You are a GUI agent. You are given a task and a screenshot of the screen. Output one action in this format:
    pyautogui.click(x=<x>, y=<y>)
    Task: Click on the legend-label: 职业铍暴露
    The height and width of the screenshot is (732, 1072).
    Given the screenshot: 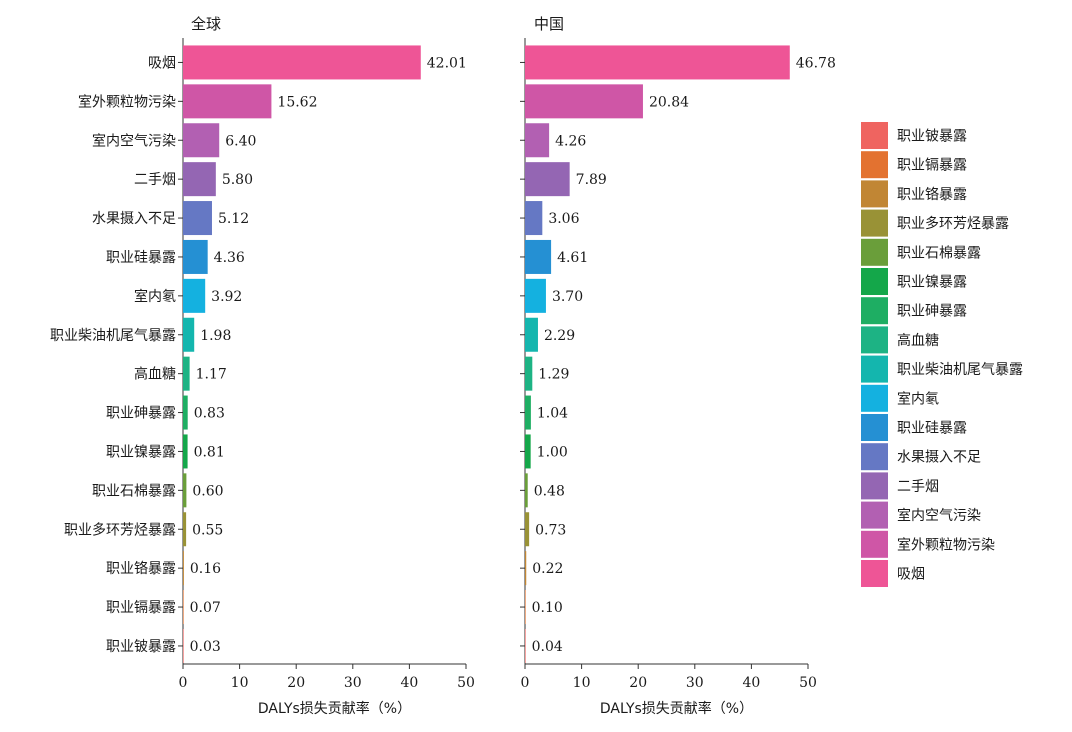 What is the action you would take?
    pyautogui.click(x=932, y=137)
    